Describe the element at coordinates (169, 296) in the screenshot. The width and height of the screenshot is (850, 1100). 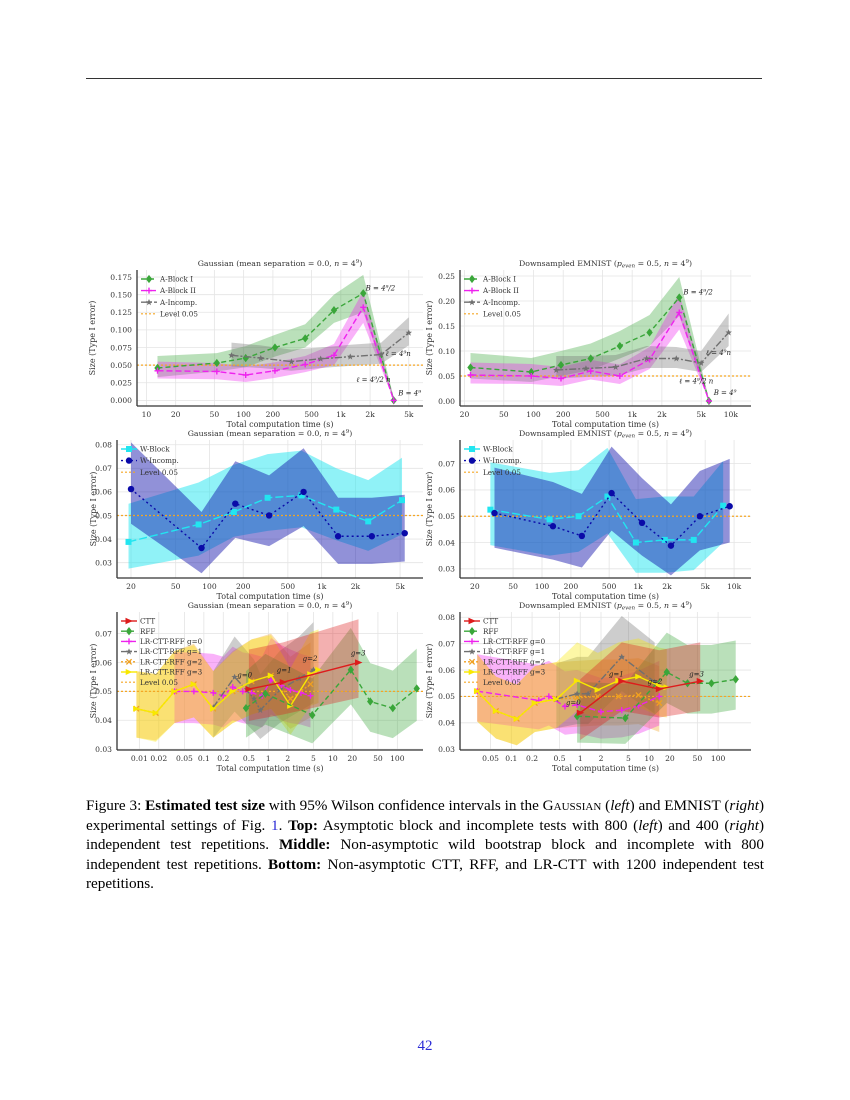
I see `legend: A-Block I A-Block II A-Incomp. Level 0.05` at that location.